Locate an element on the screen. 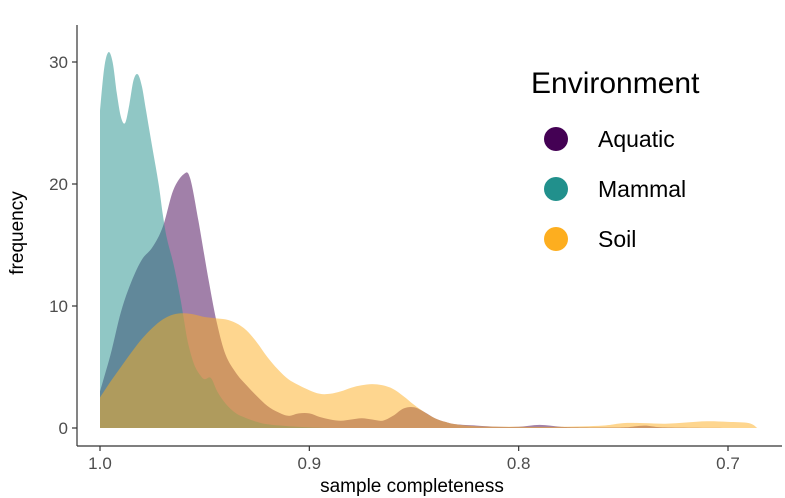 The width and height of the screenshot is (785, 498). x-axis-title: sample completeness is located at coordinates (412, 486).